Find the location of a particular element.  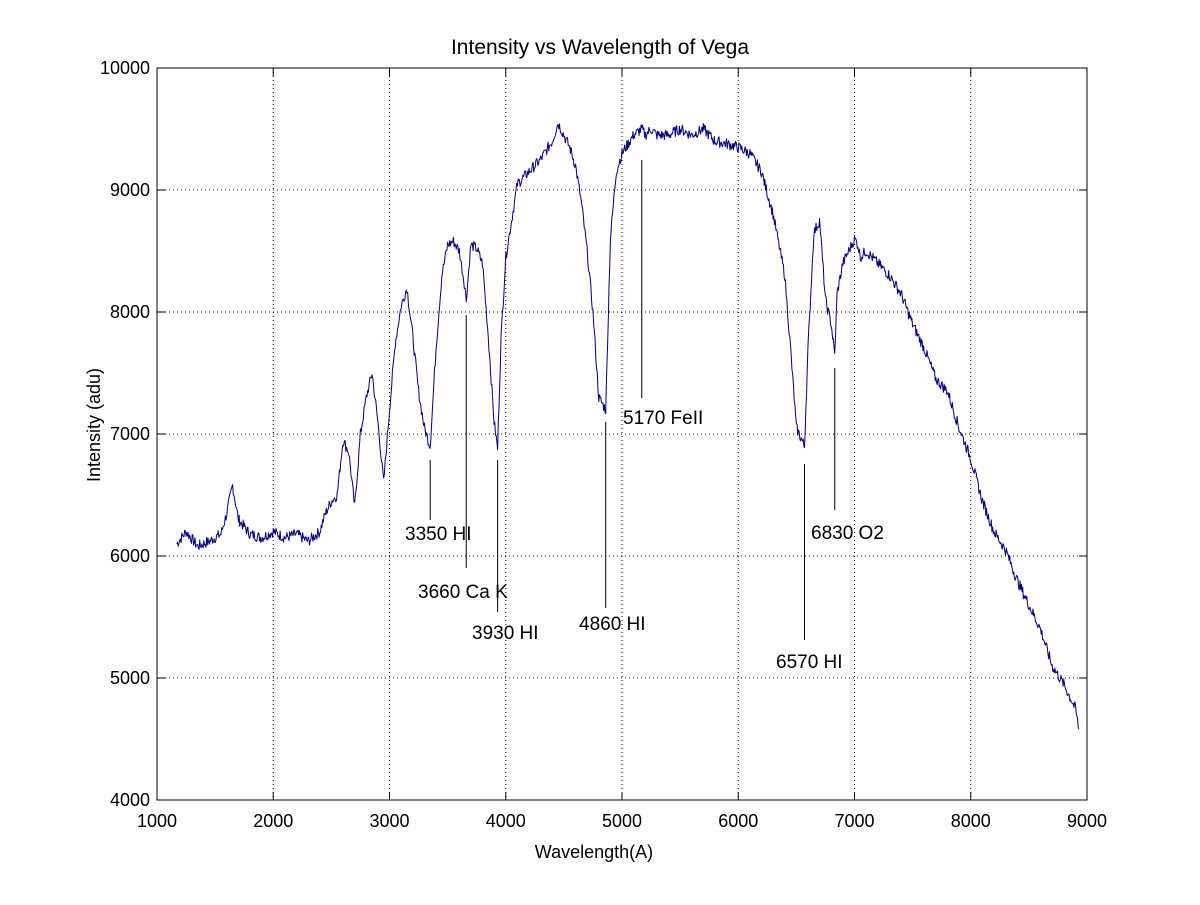

annotation-label: 3930 HI is located at coordinates (505, 633).